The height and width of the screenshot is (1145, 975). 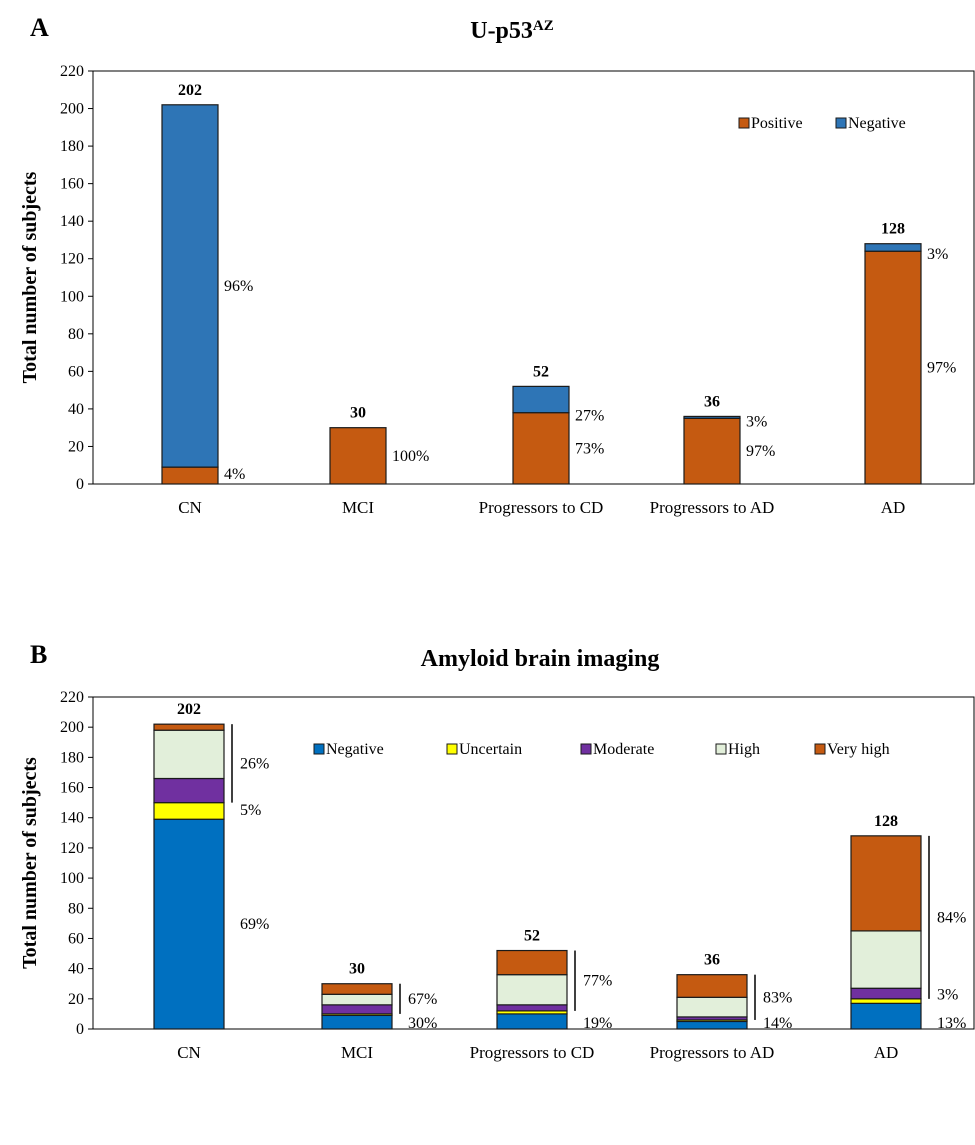 What do you see at coordinates (597, 1023) in the screenshot?
I see `percent-label: 19%` at bounding box center [597, 1023].